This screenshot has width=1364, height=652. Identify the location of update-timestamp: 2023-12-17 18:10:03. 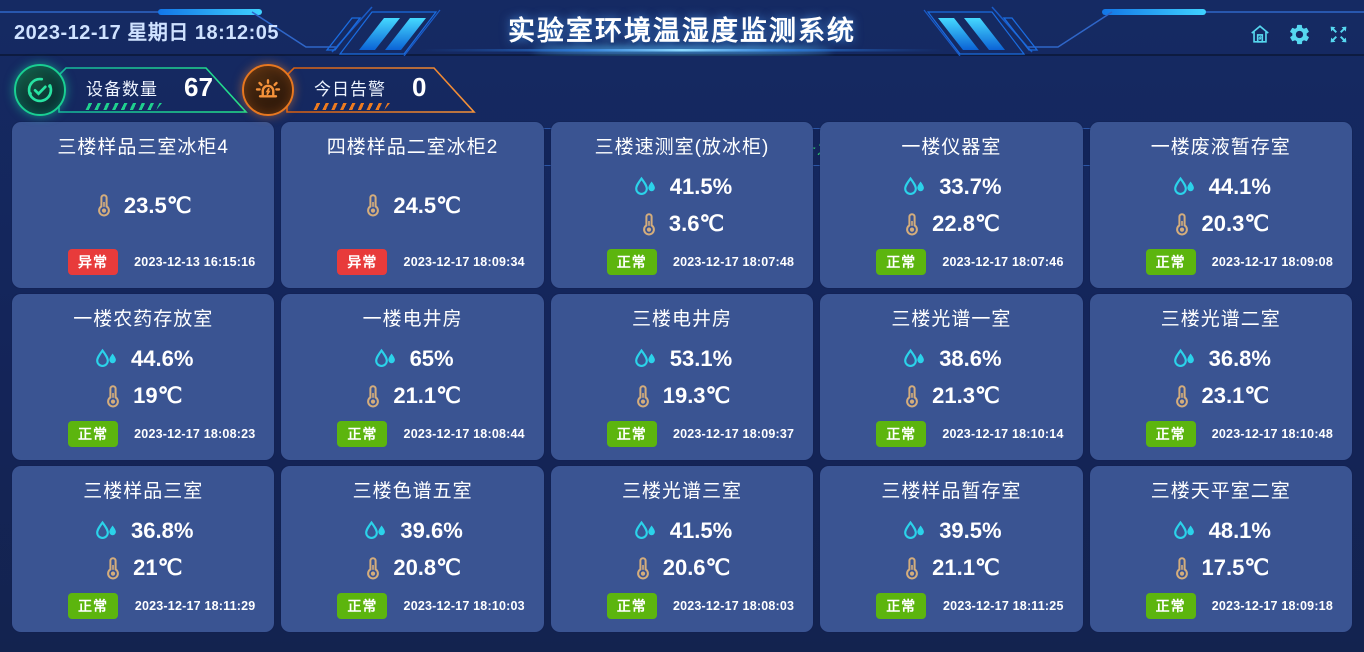
(464, 606).